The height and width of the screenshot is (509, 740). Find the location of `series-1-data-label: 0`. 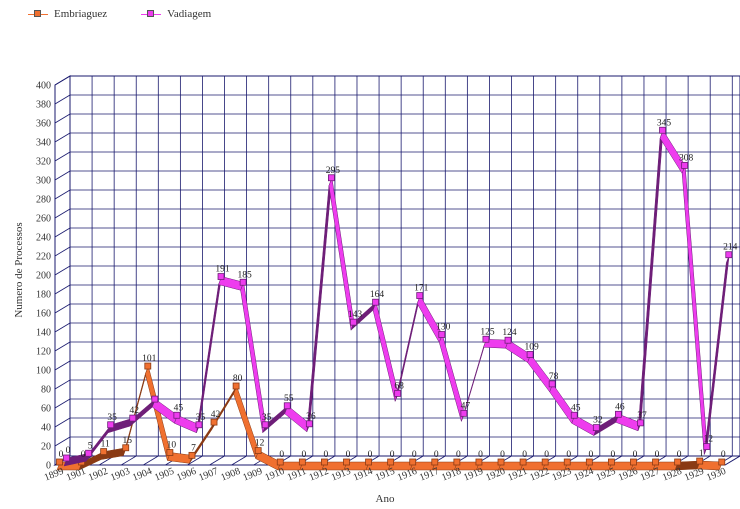

series-1-data-label: 0 is located at coordinates (68, 451).